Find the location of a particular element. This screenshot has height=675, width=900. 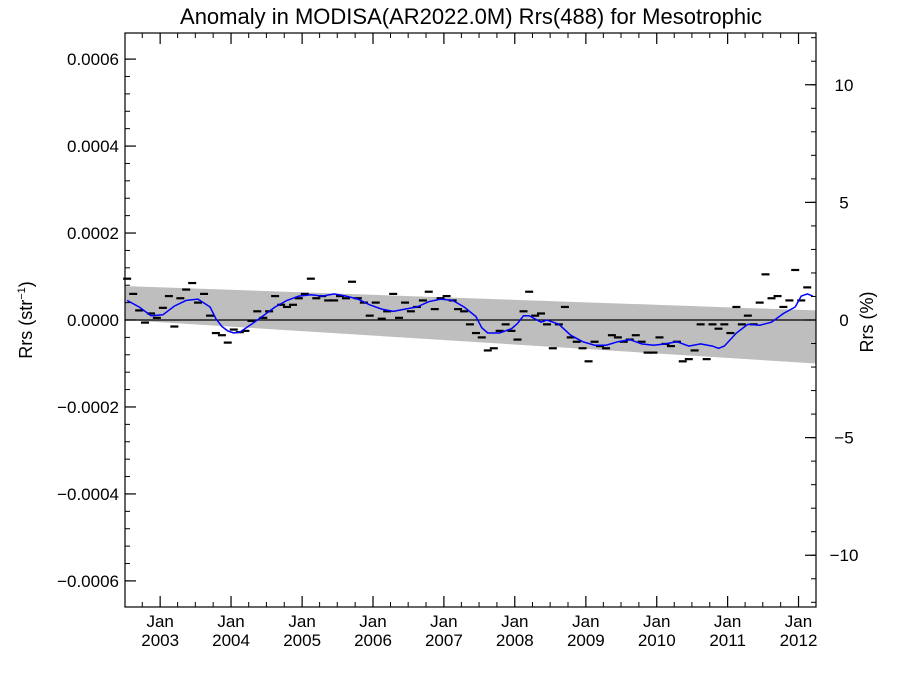

smoothed-anomaly-line is located at coordinates (470, 321).